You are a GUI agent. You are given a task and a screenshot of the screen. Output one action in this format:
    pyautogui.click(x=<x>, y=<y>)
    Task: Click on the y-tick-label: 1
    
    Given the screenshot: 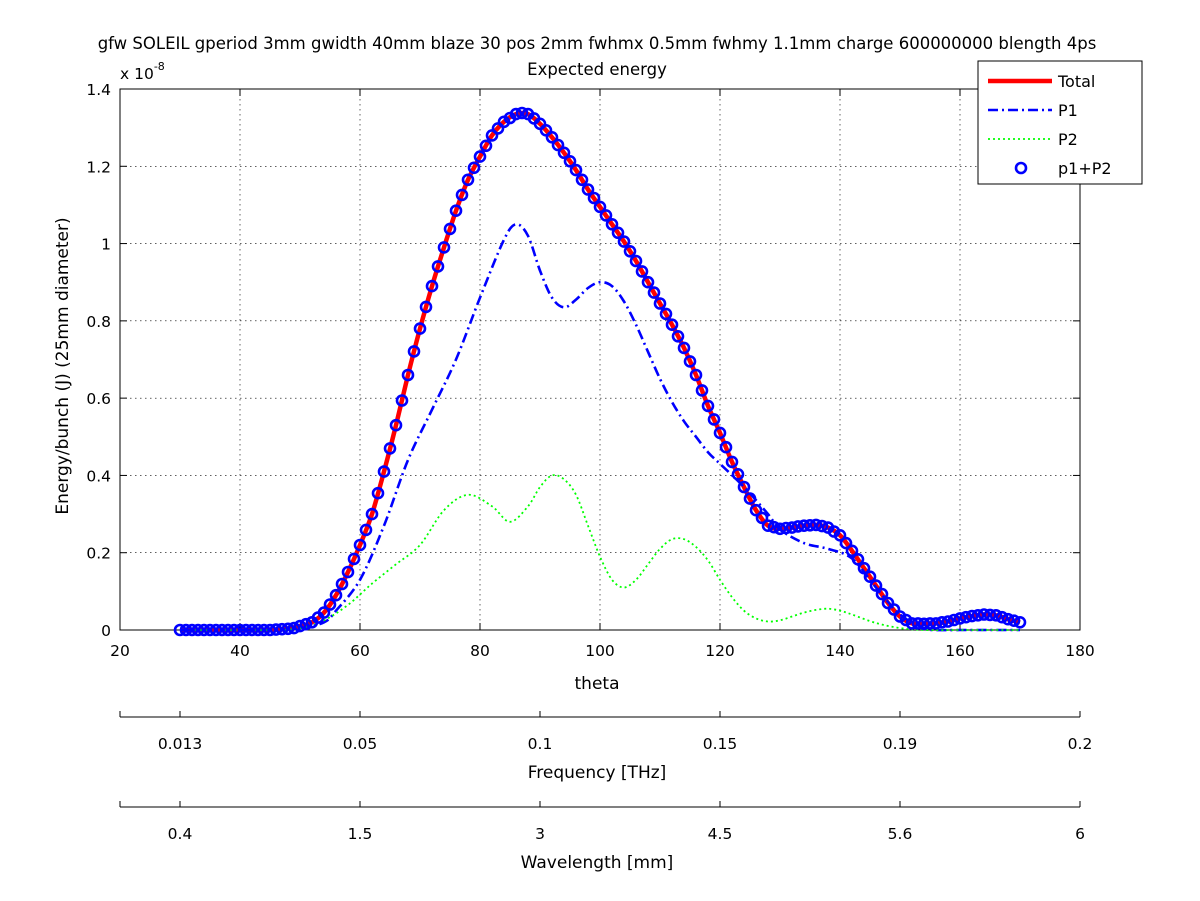 What is the action you would take?
    pyautogui.click(x=106, y=245)
    